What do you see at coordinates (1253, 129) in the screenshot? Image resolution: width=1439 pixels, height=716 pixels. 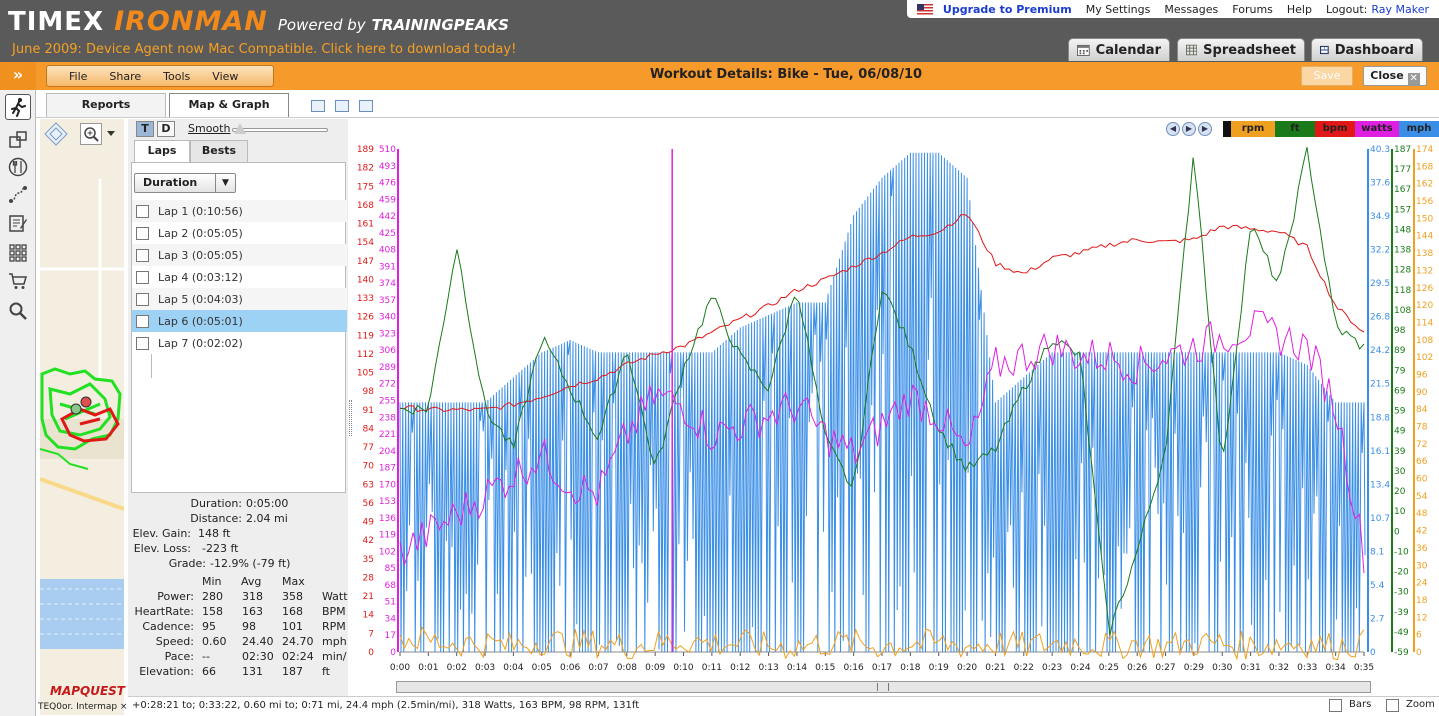 I see `legend-rpm: rpm` at bounding box center [1253, 129].